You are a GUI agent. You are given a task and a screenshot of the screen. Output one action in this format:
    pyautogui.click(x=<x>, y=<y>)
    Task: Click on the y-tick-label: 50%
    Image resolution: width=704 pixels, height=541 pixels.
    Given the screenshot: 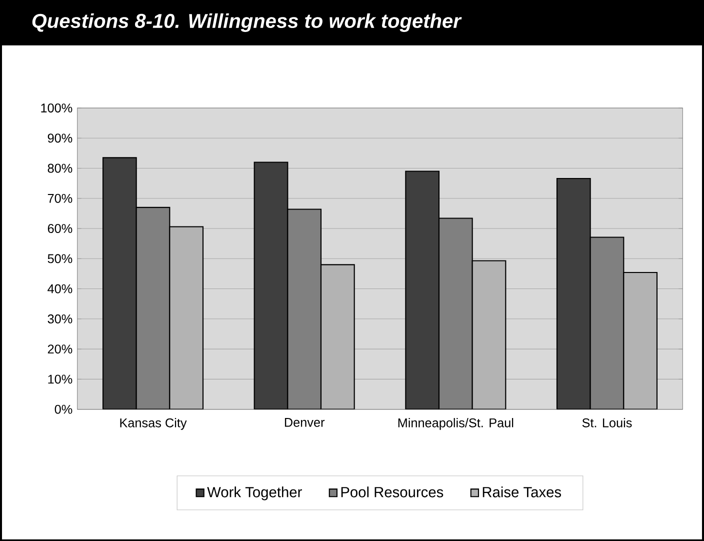 What is the action you would take?
    pyautogui.click(x=60, y=258)
    